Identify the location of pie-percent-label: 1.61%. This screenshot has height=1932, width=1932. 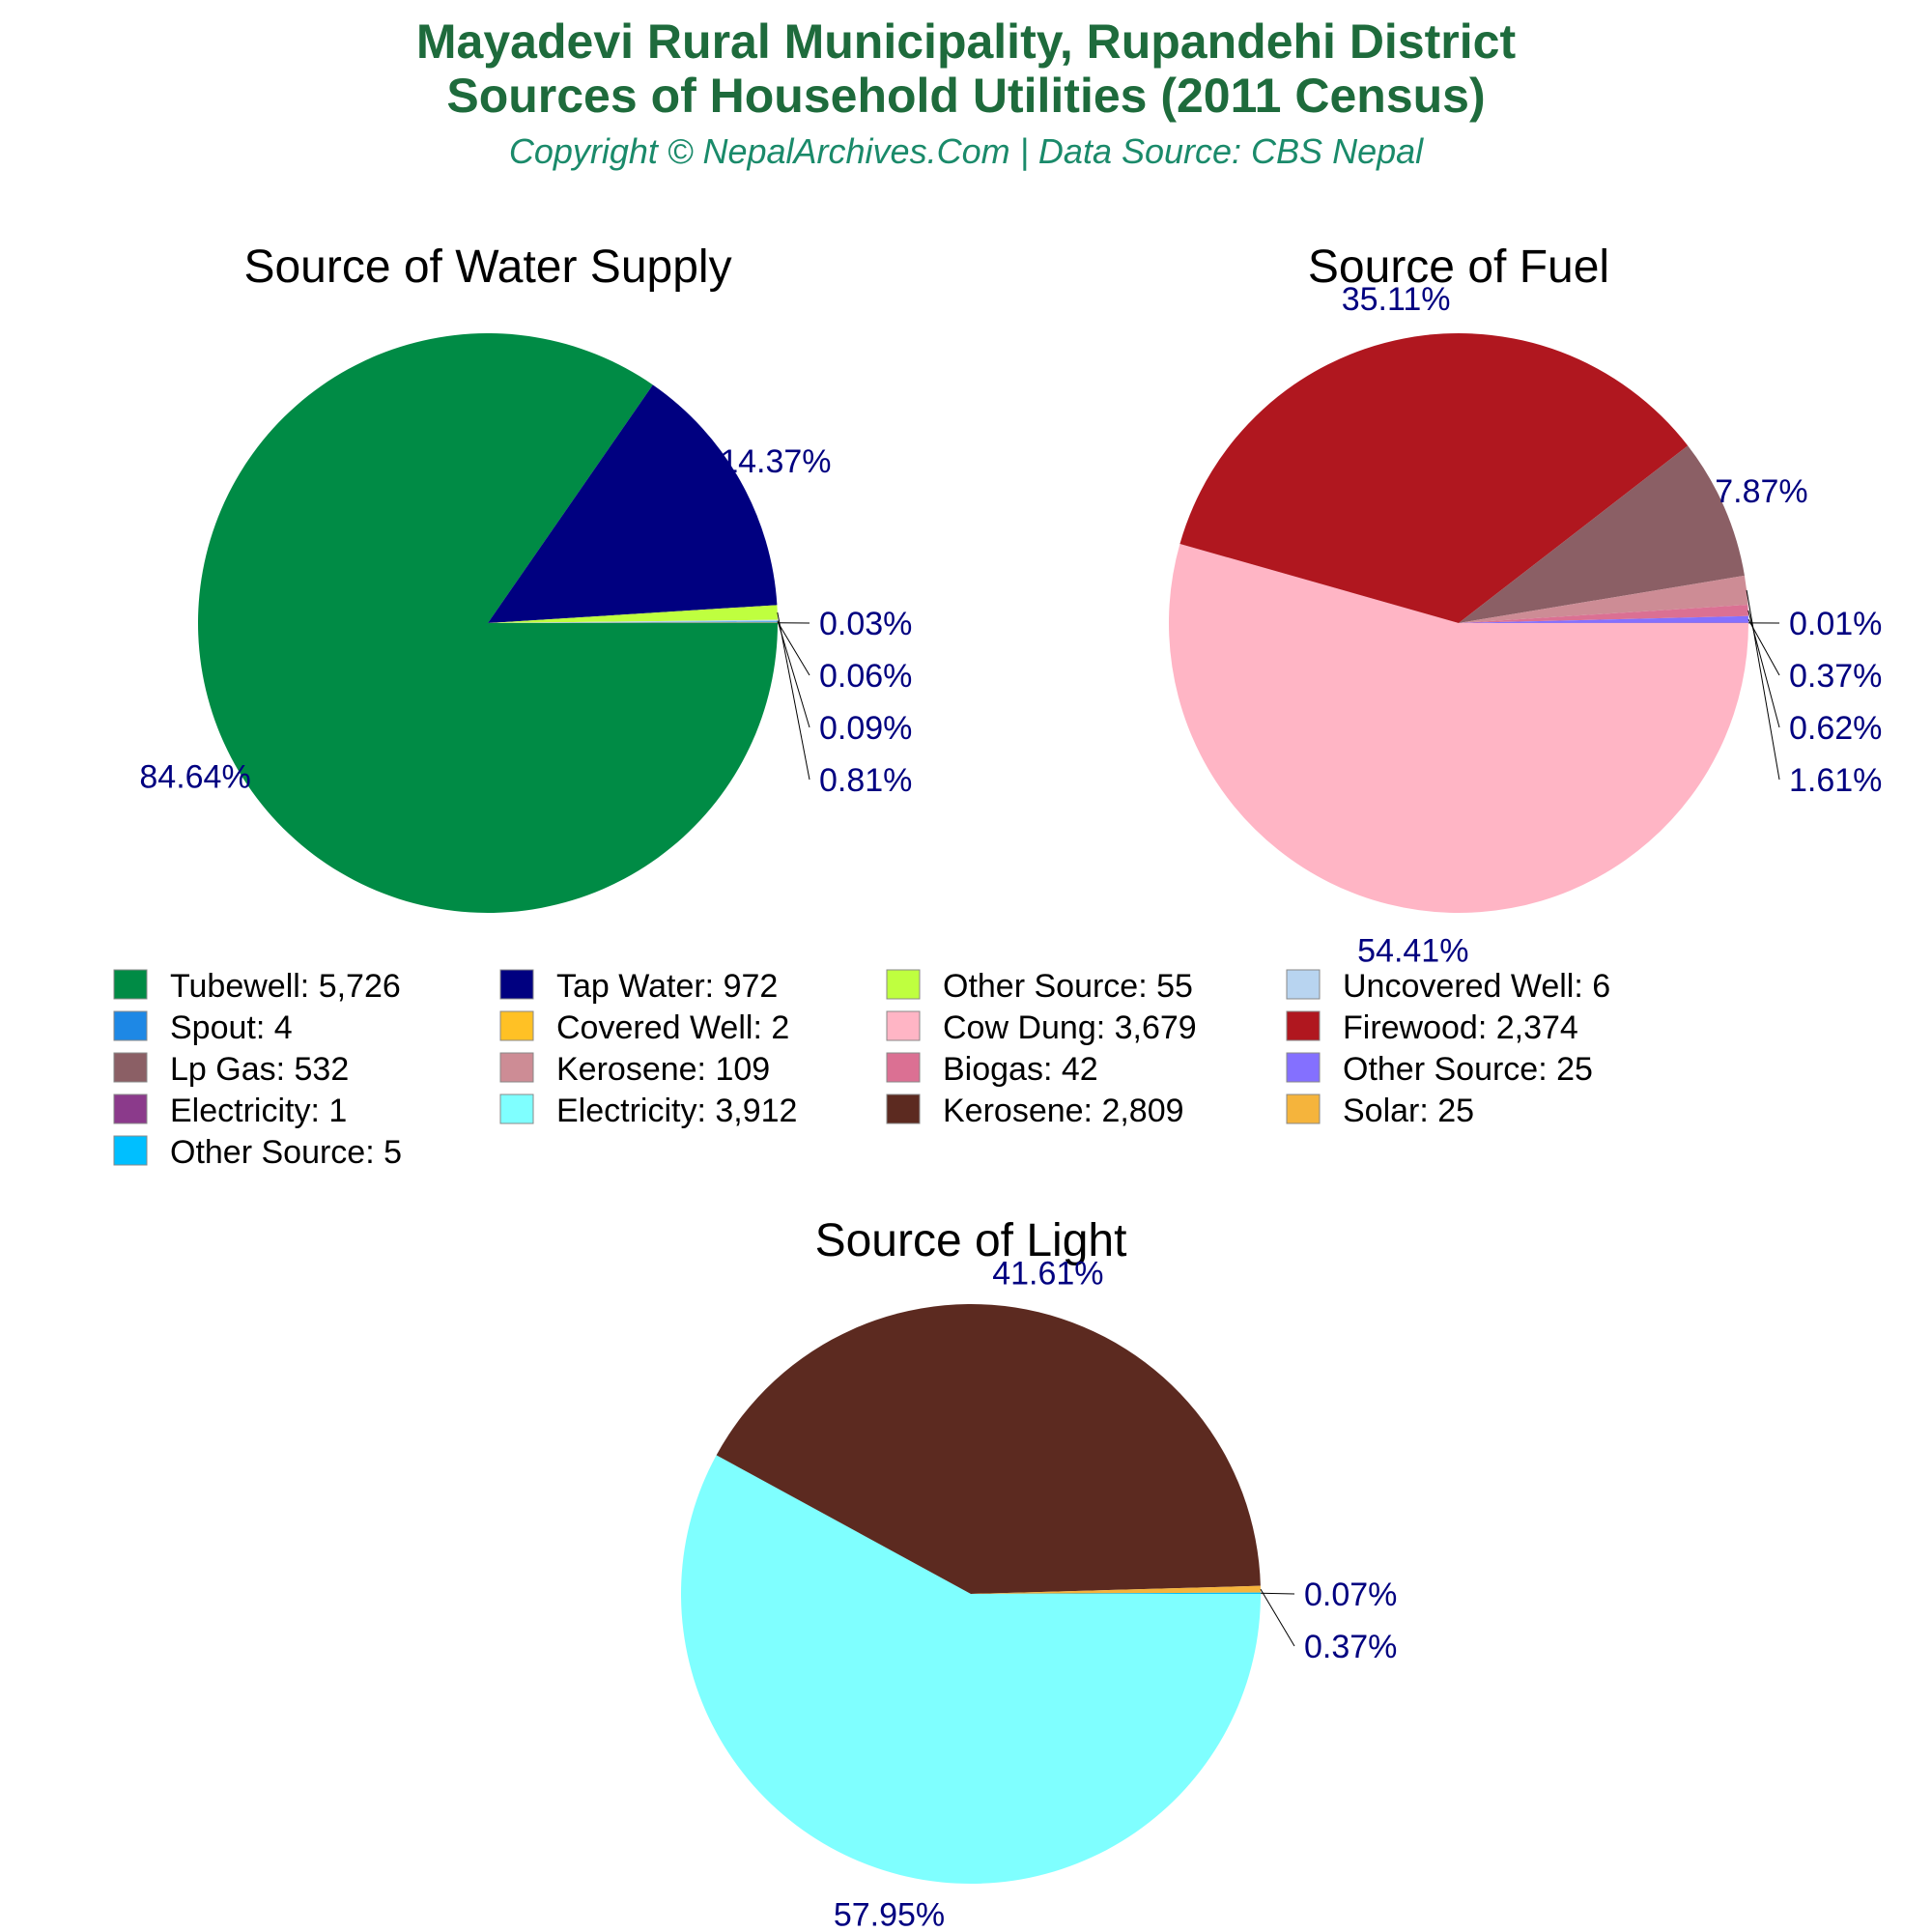
(1835, 780).